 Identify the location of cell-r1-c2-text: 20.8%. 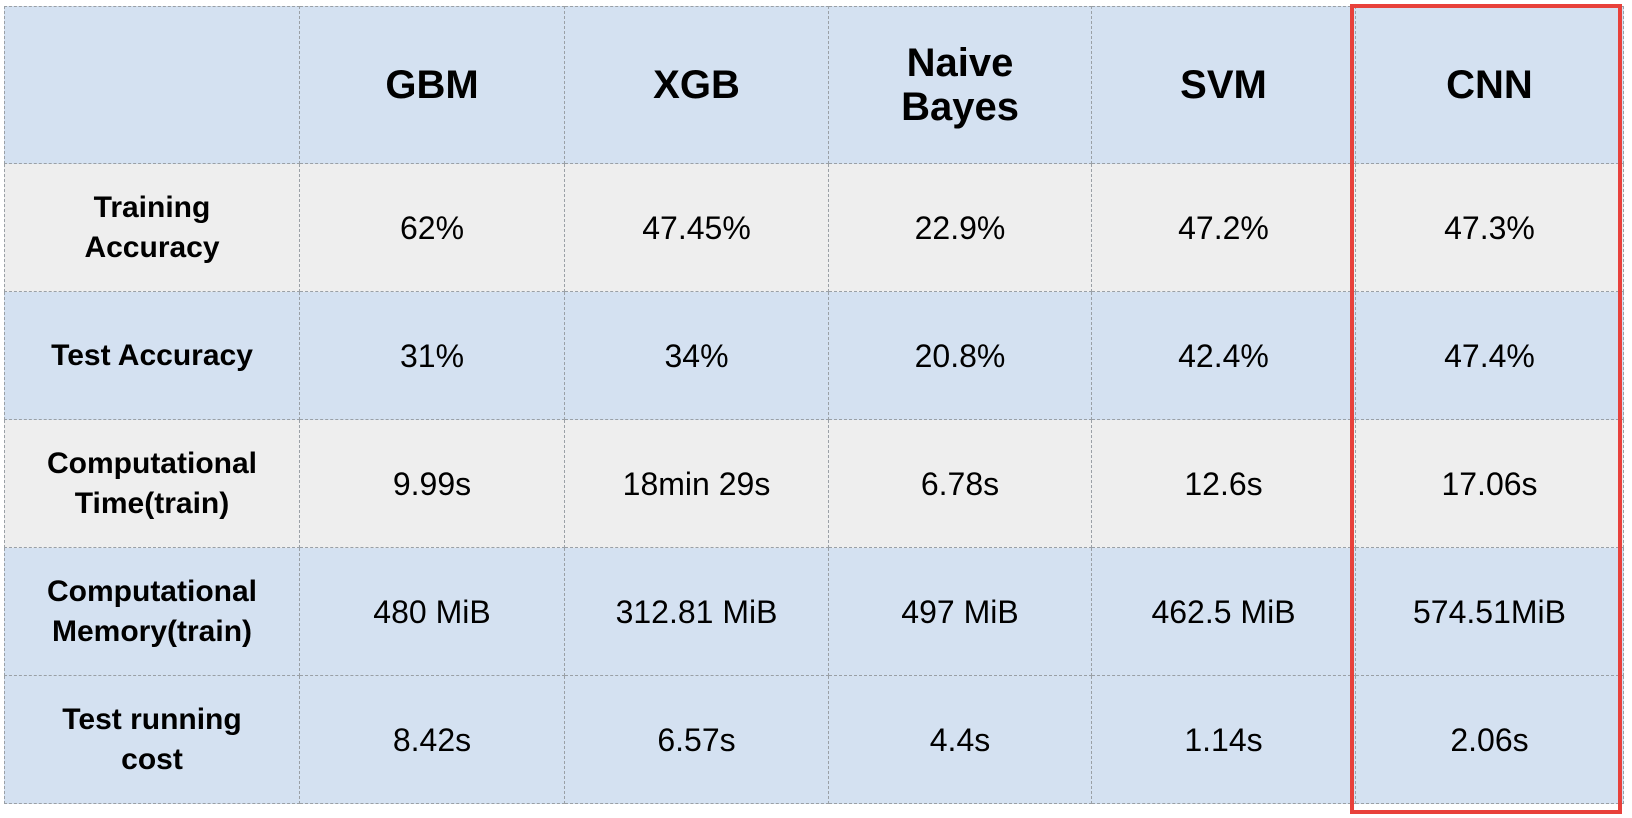
(960, 355).